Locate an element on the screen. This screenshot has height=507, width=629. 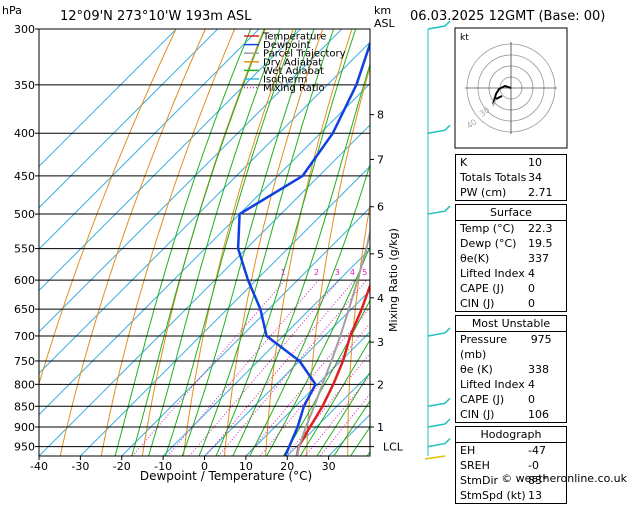
wind-barbs is located at coordinates (437, 240).